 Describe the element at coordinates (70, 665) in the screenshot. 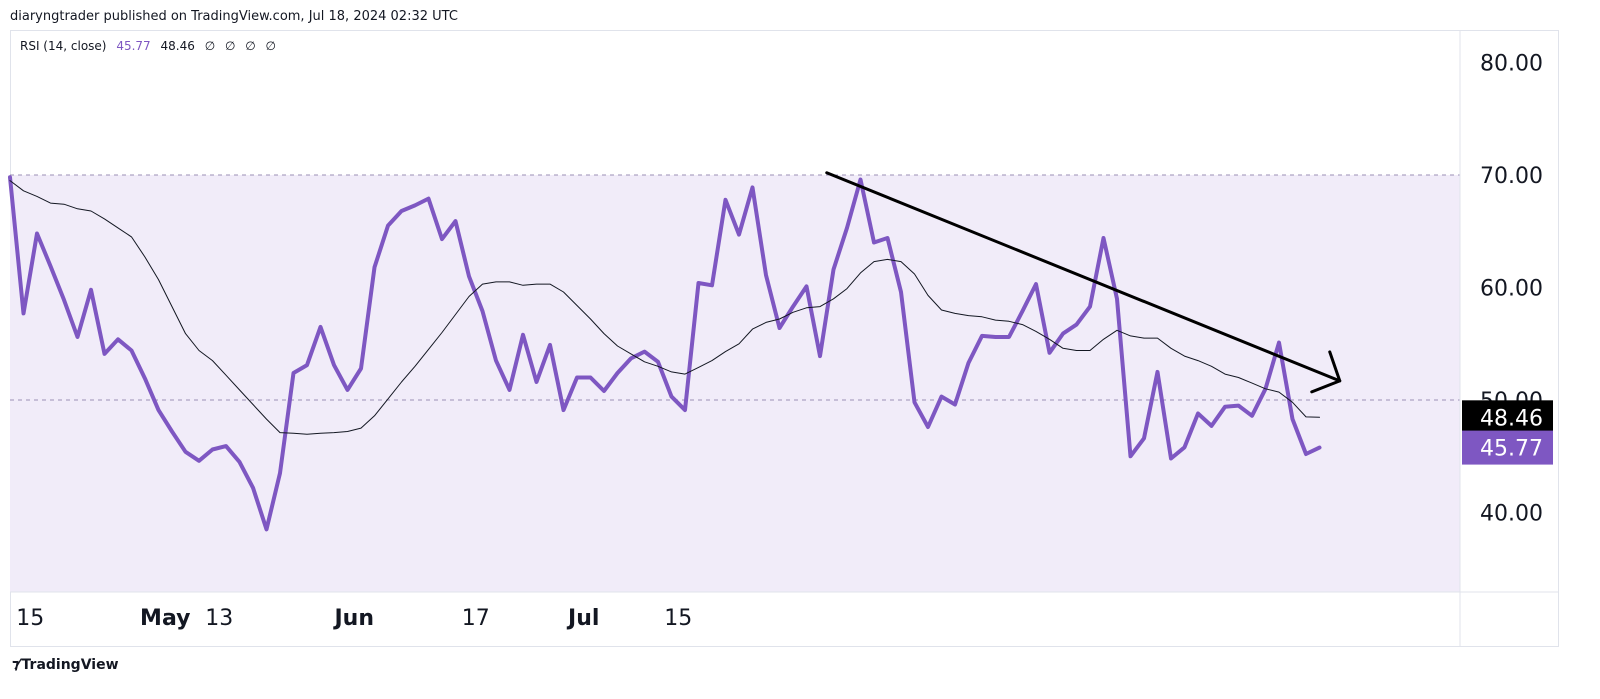

I see `brand-name: TradingView` at that location.